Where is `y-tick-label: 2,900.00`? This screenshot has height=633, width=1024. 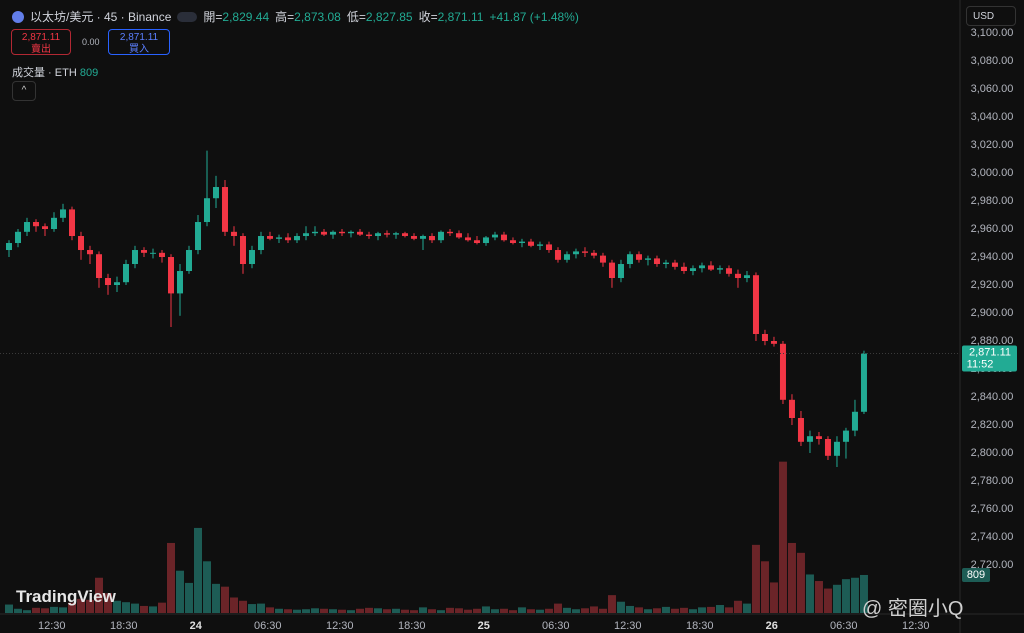
y-tick-label: 2,900.00 is located at coordinates (992, 313).